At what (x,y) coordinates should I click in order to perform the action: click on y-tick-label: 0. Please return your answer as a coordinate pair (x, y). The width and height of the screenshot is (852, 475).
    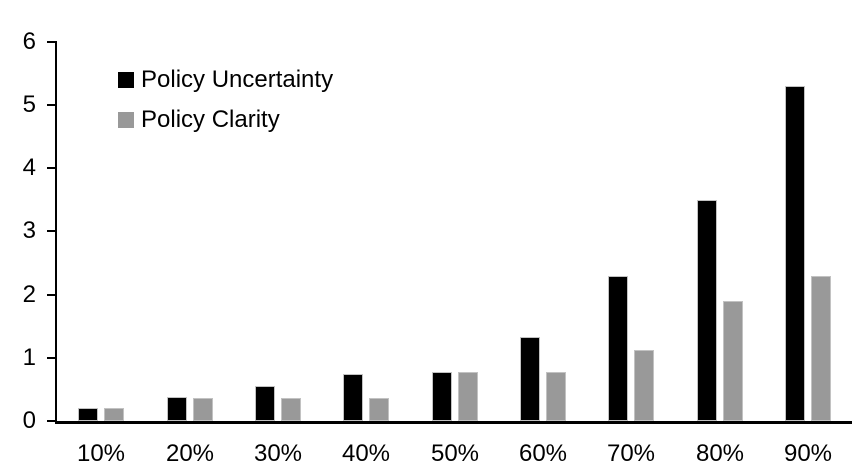
    Looking at the image, I should click on (29, 420).